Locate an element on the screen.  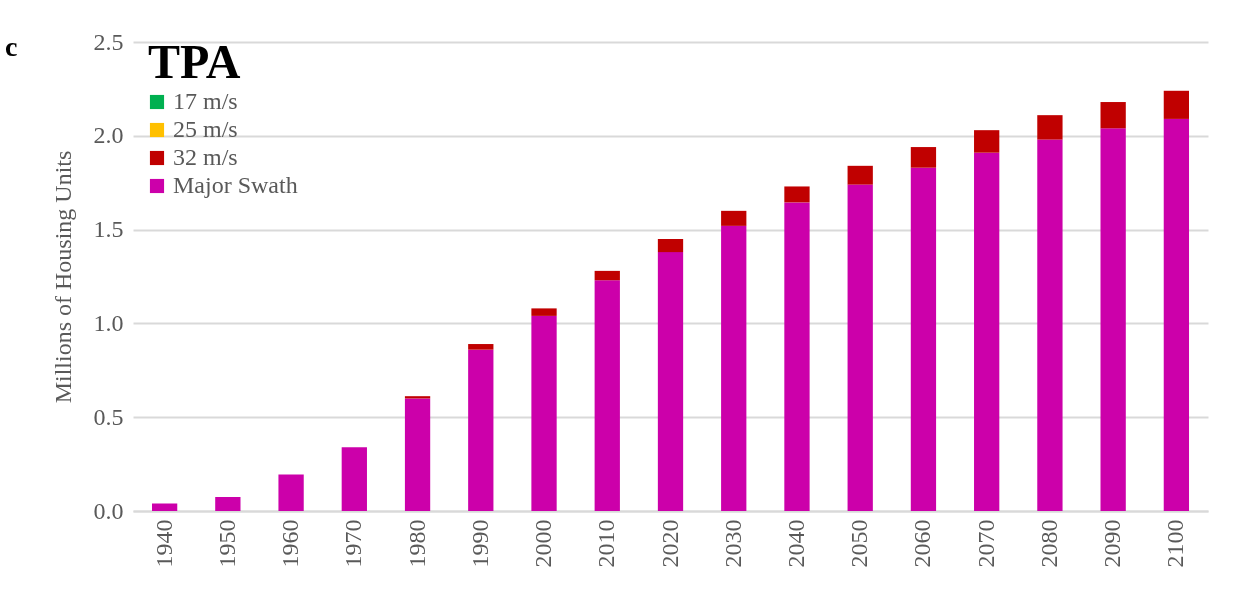
x-tick-label: 1960 is located at coordinates (290, 543).